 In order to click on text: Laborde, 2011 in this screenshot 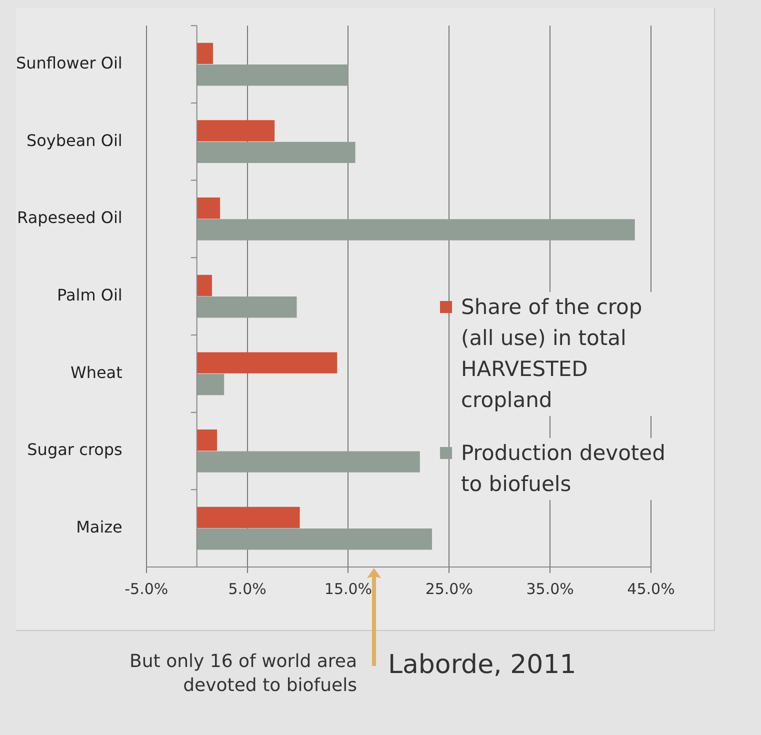, I will do `click(482, 665)`.